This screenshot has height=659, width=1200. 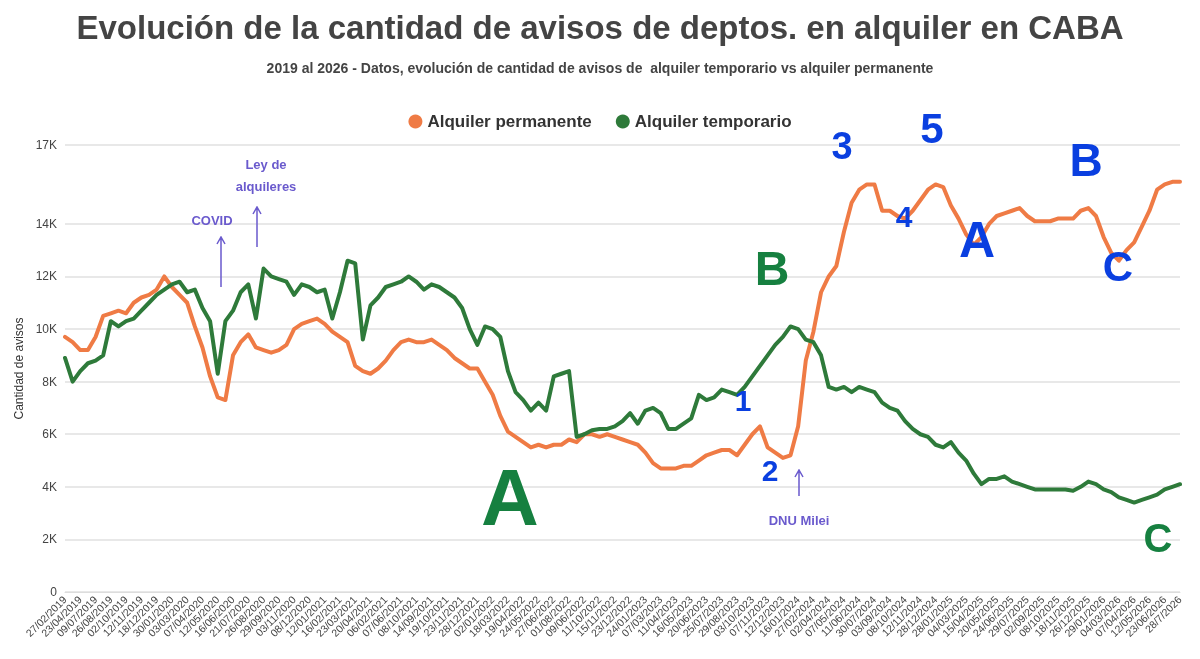 What do you see at coordinates (18, 368) in the screenshot?
I see `y-axis-title: Cantidad de avisos` at bounding box center [18, 368].